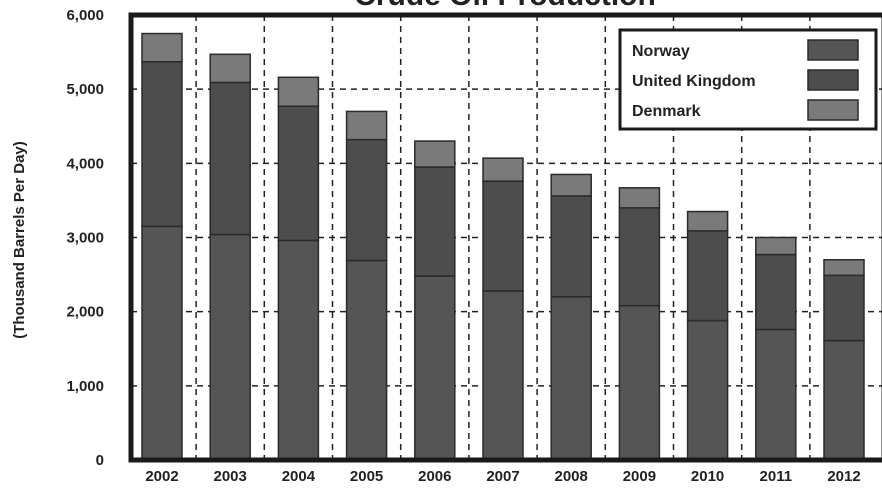 The height and width of the screenshot is (488, 882). What do you see at coordinates (85, 386) in the screenshot?
I see `y-tick-label: 1,000` at bounding box center [85, 386].